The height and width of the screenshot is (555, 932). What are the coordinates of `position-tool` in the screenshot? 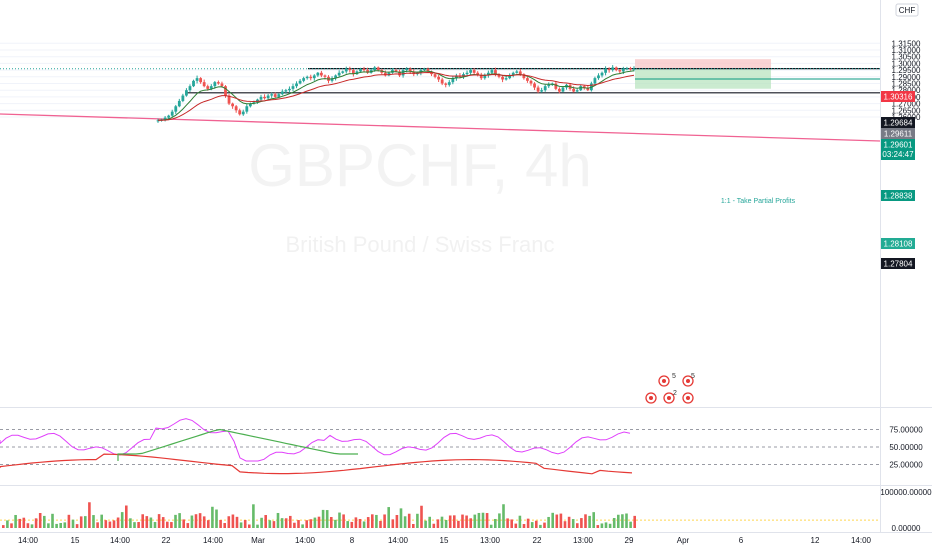 It's located at (757, 74).